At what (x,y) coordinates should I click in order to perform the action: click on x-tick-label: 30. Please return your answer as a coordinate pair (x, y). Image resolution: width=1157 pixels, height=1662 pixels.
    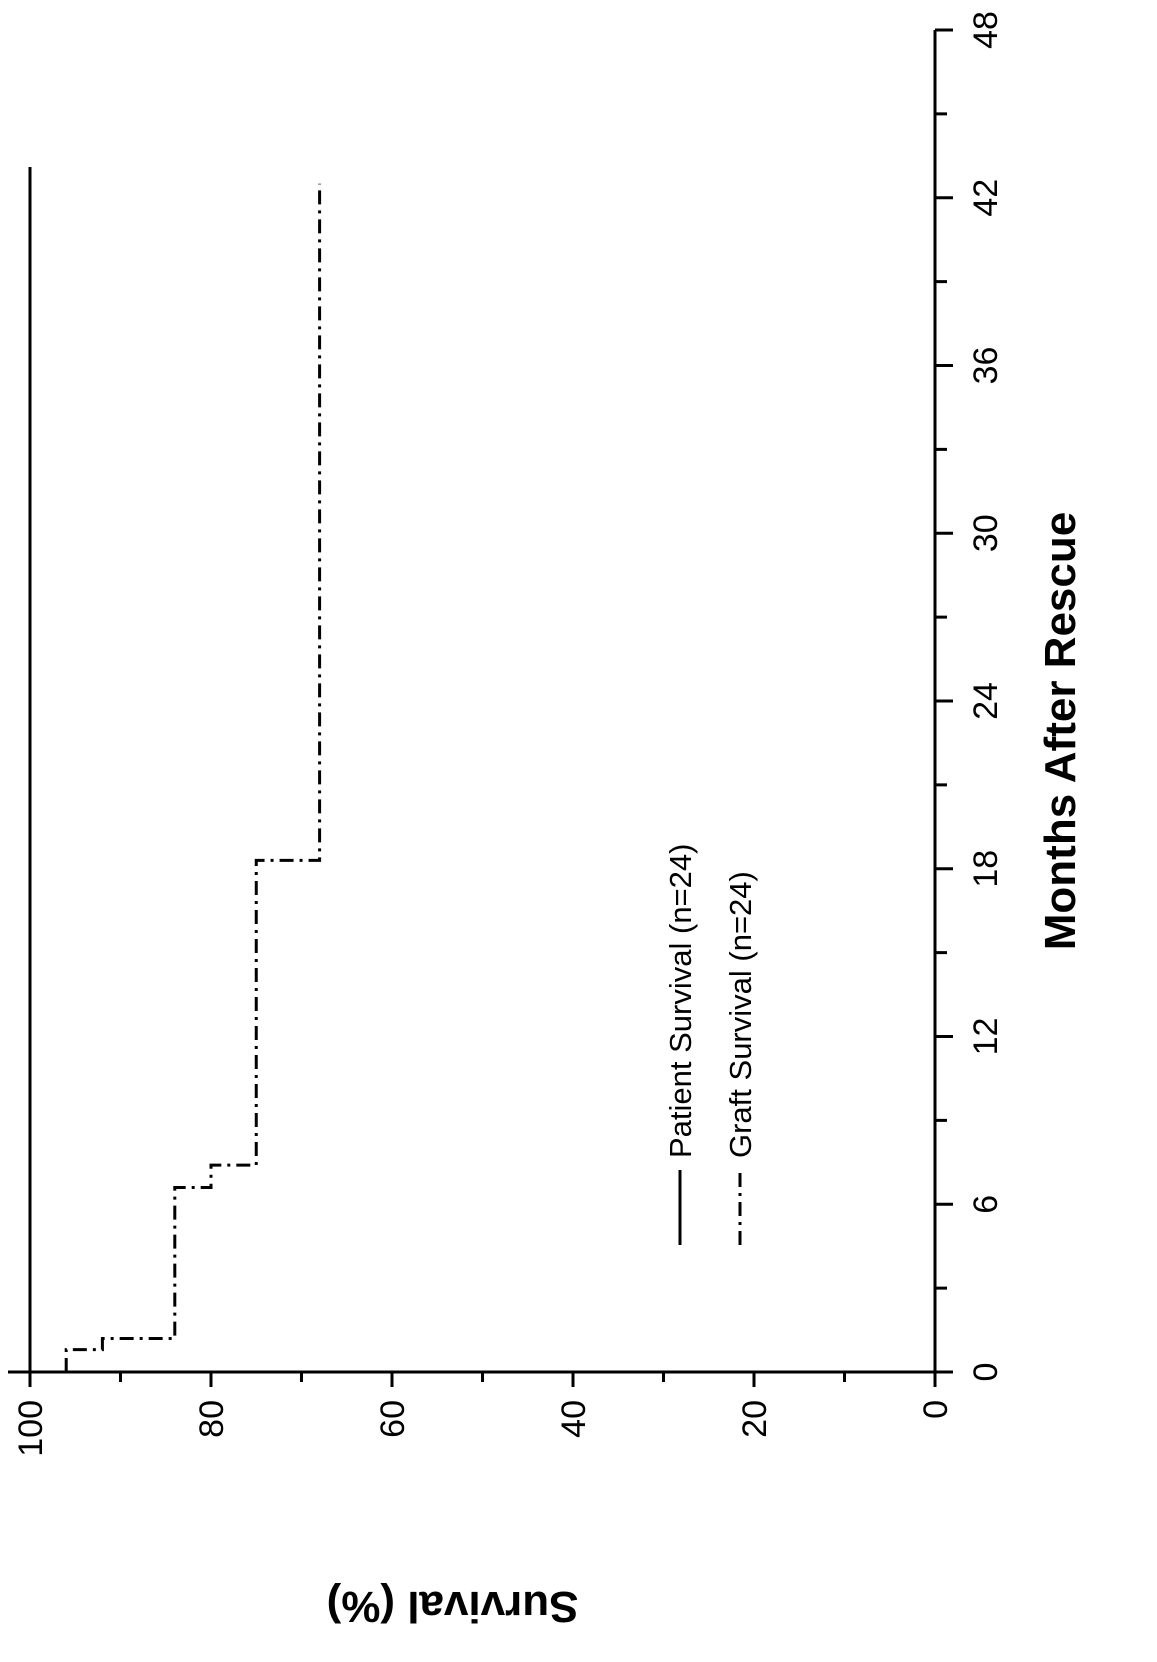
    Looking at the image, I should click on (986, 533).